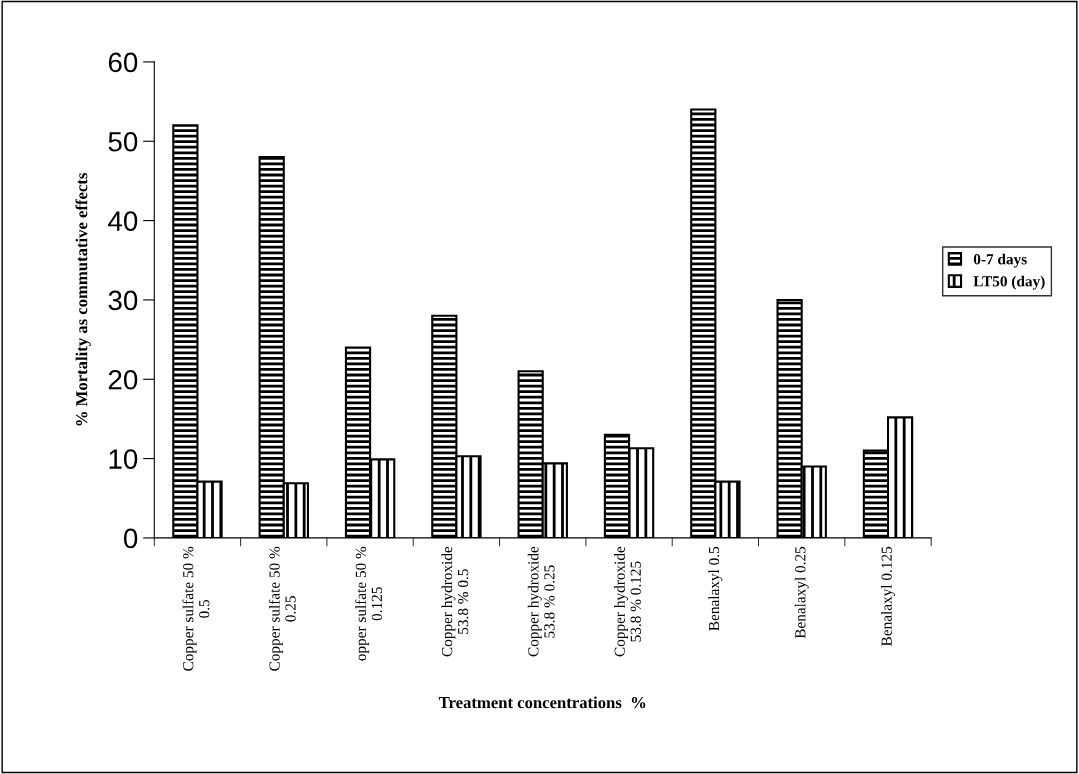 Image resolution: width=1079 pixels, height=774 pixels. I want to click on x-tick-label: opper sulfate 50 % 0.125, so click(369, 603).